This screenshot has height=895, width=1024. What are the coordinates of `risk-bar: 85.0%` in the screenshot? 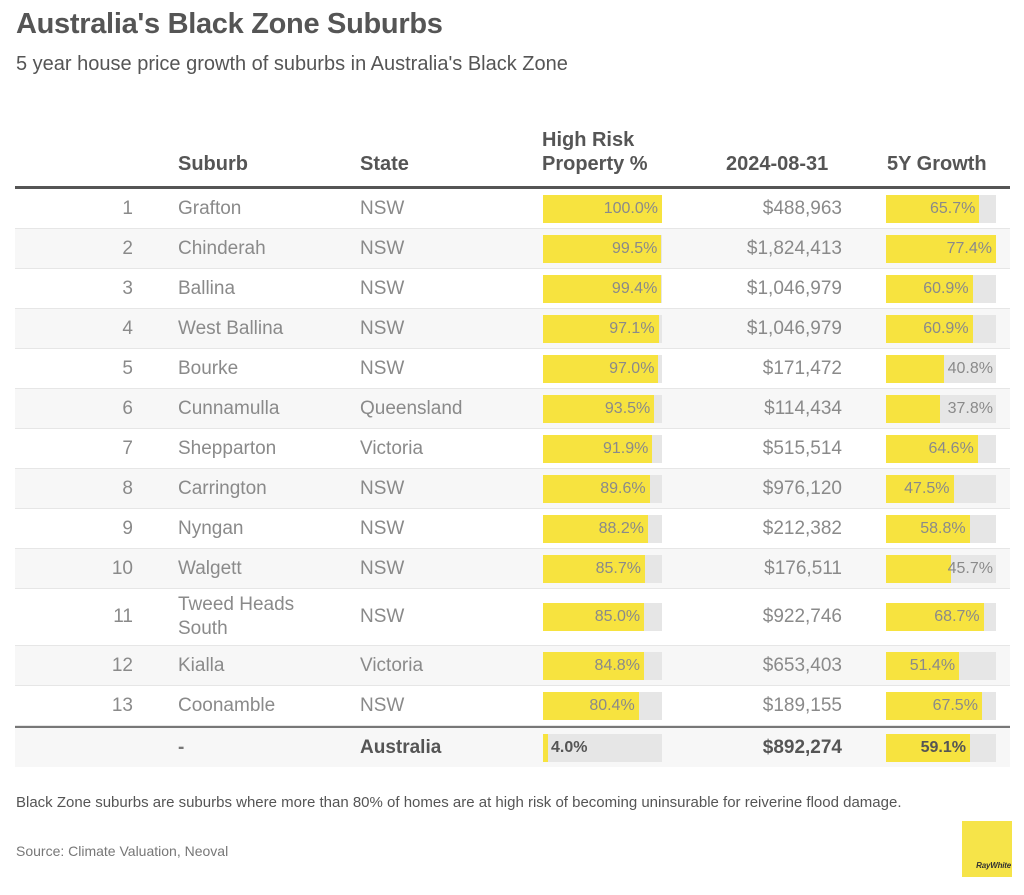 It's located at (602, 617).